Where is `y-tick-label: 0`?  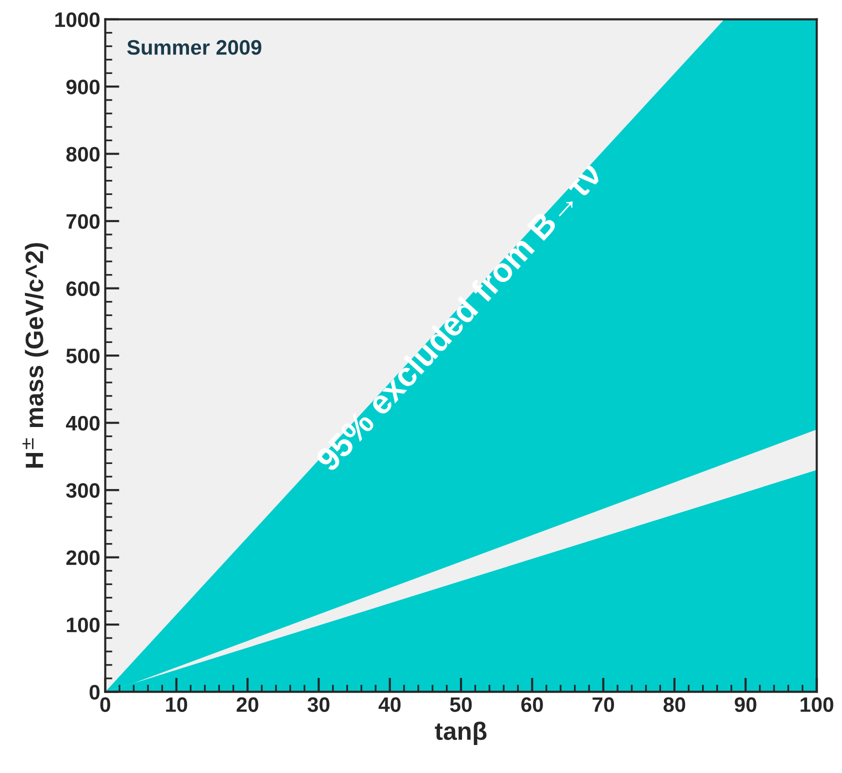 y-tick-label: 0 is located at coordinates (95, 692).